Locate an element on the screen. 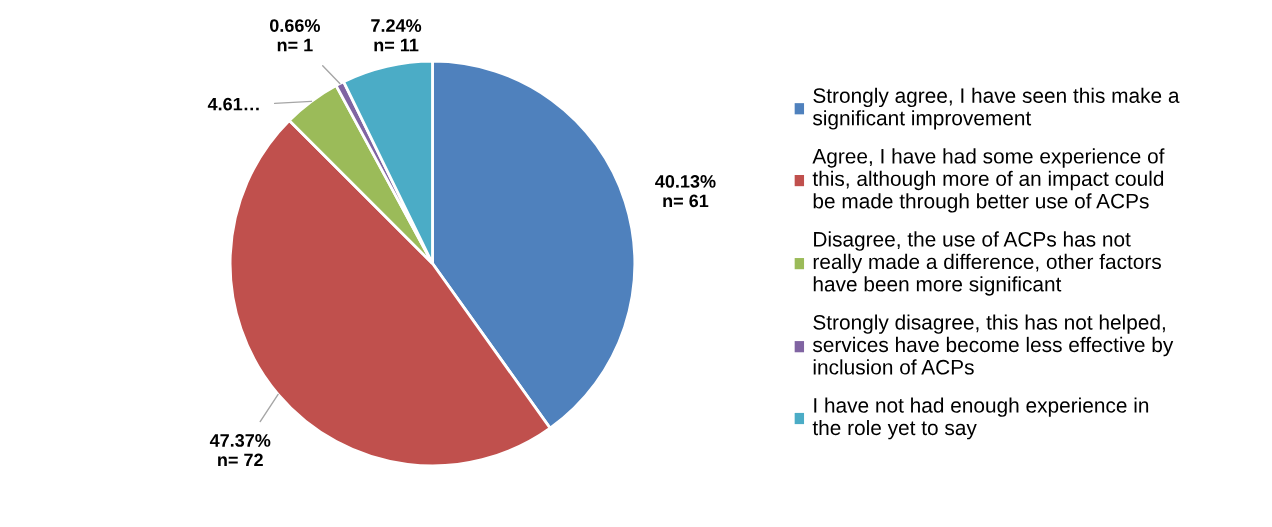 The image size is (1272, 527). data-label: 7.24% n= 11 is located at coordinates (396, 35).